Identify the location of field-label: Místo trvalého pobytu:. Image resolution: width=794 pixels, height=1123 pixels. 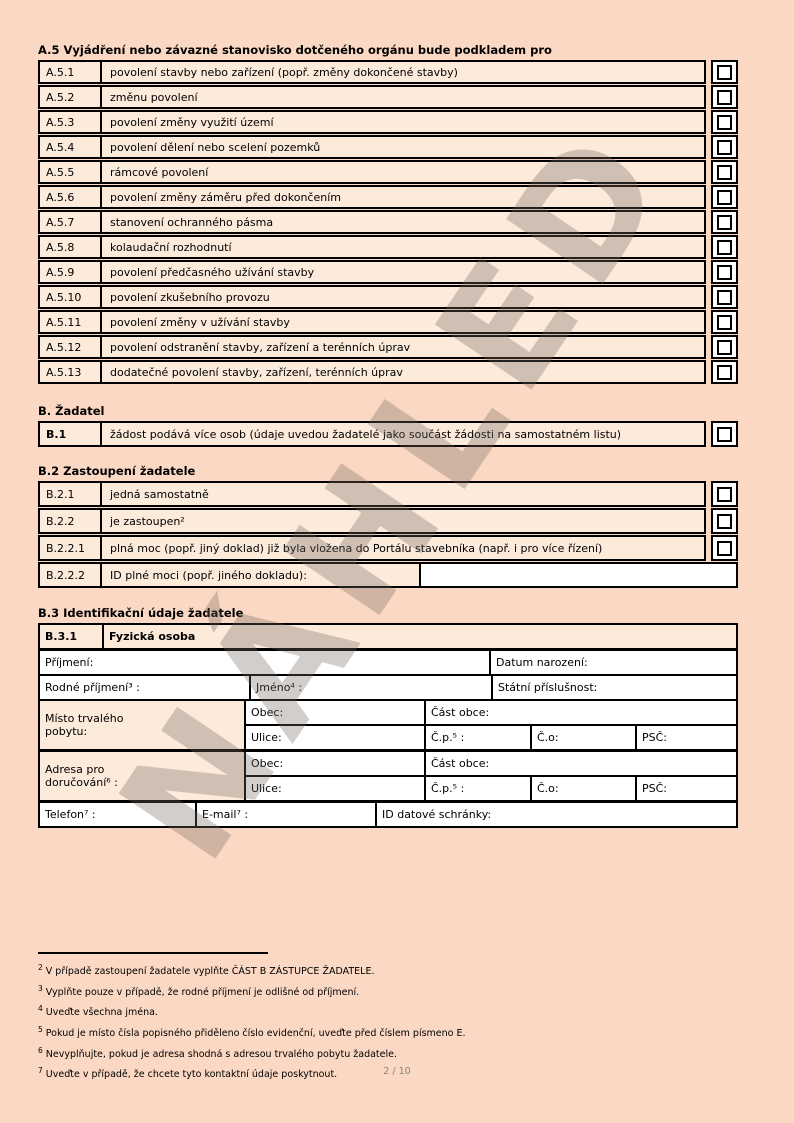
(84, 725).